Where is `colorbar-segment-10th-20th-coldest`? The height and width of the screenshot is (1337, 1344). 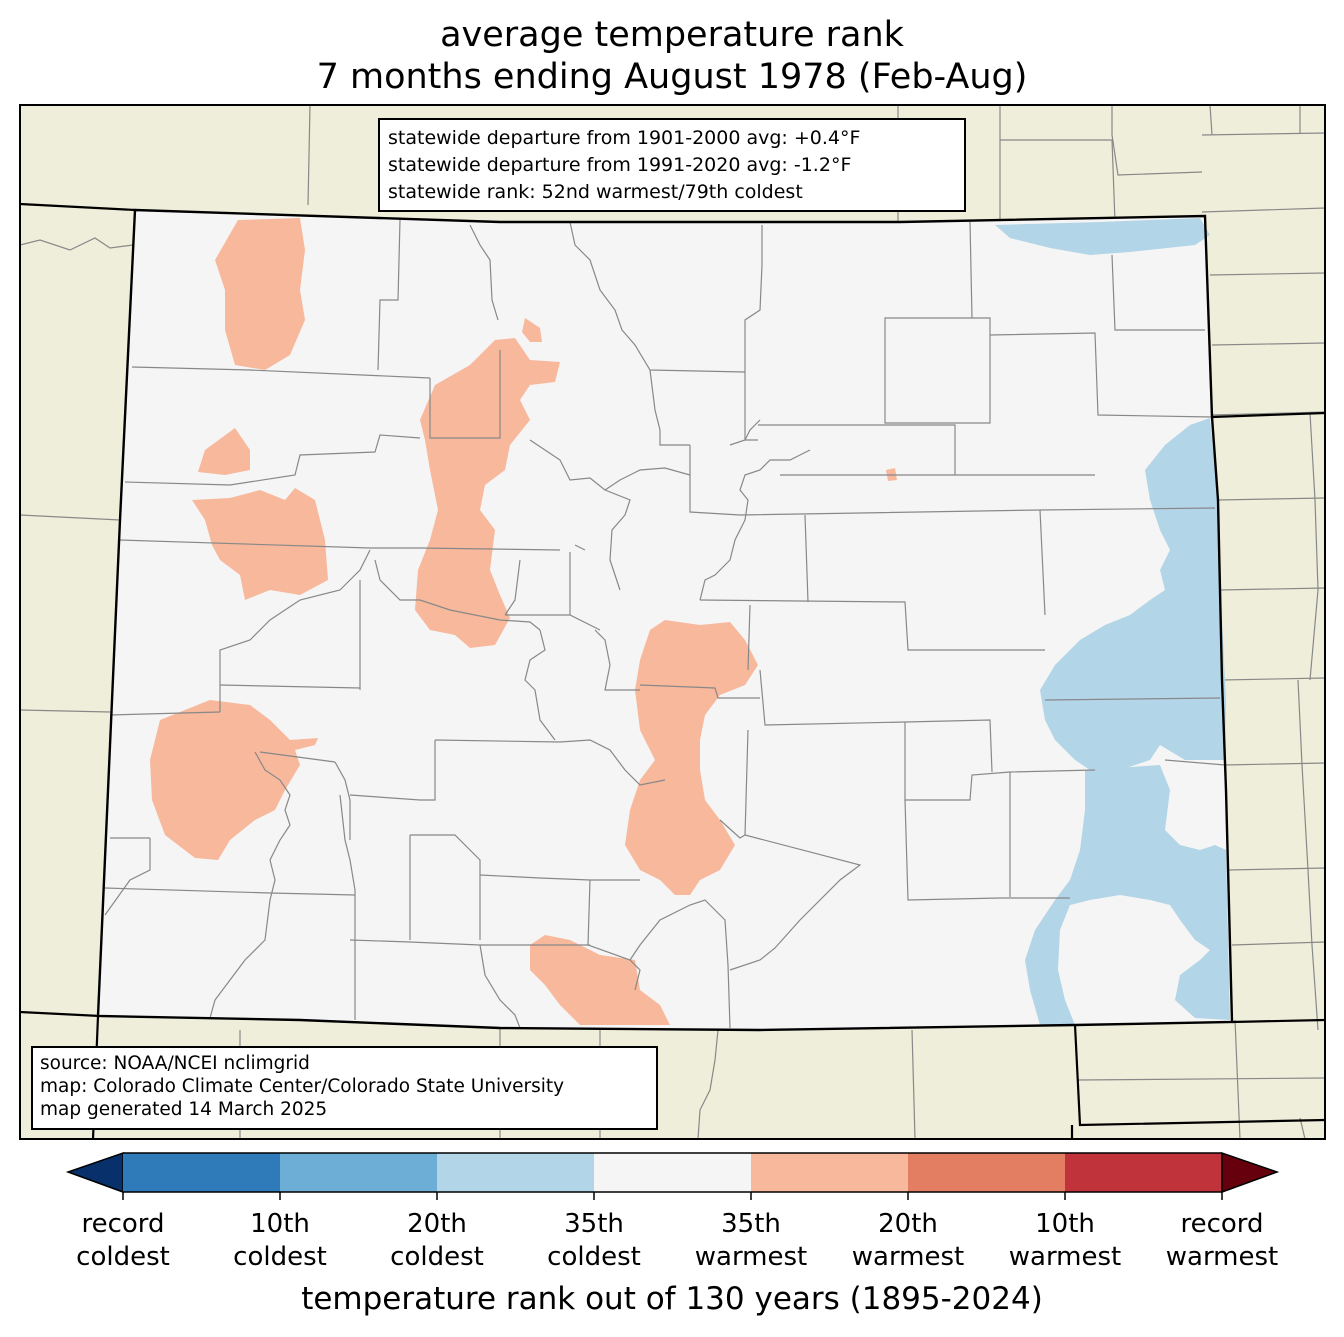 colorbar-segment-10th-20th-coldest is located at coordinates (358, 1172).